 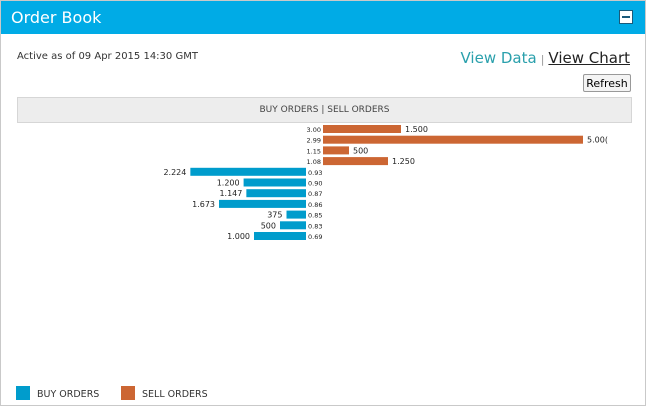 I want to click on buy-qty-label: 1.000, so click(x=238, y=236).